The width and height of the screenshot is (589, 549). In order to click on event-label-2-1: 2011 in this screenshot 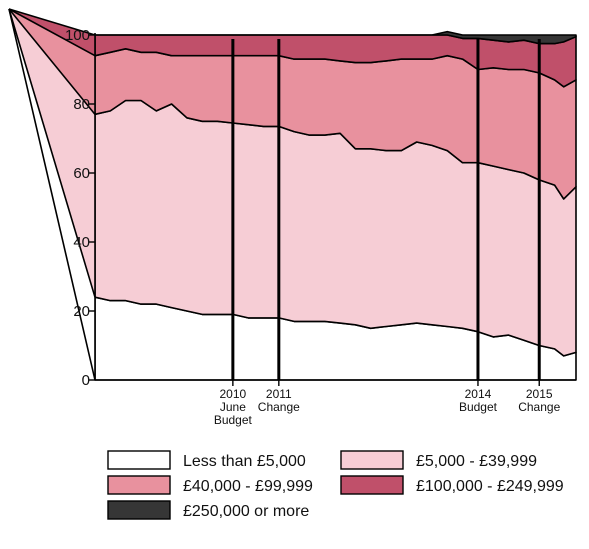, I will do `click(279, 394)`.